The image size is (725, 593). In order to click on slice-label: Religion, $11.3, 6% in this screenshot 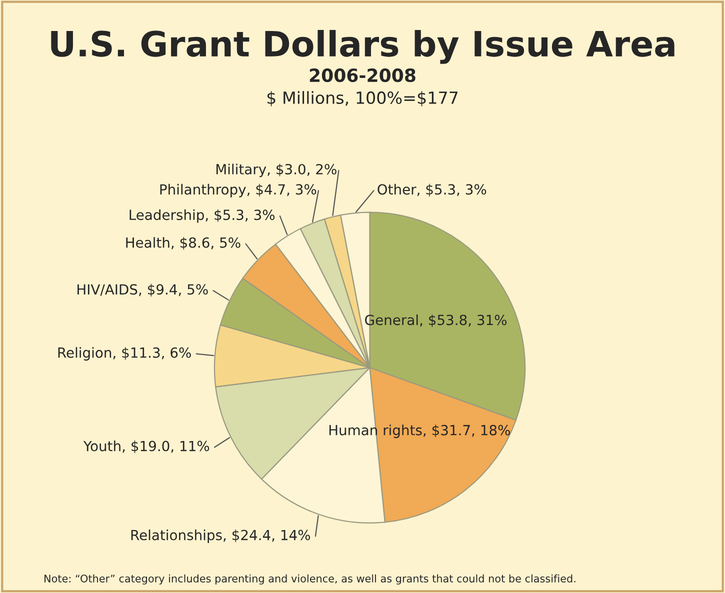, I will do `click(124, 354)`.